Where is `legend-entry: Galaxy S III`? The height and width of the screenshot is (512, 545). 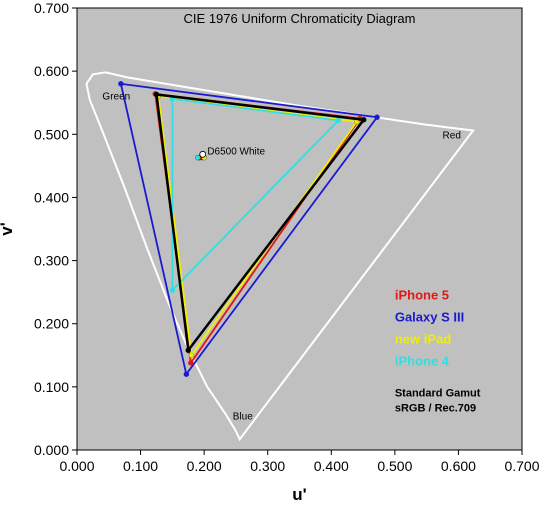 legend-entry: Galaxy S III is located at coordinates (429, 317).